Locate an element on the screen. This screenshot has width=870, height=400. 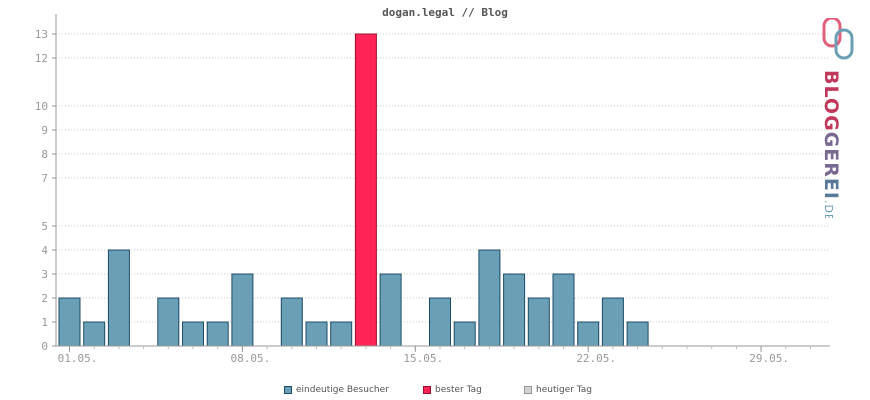
legend-swatch-visitors is located at coordinates (288, 390).